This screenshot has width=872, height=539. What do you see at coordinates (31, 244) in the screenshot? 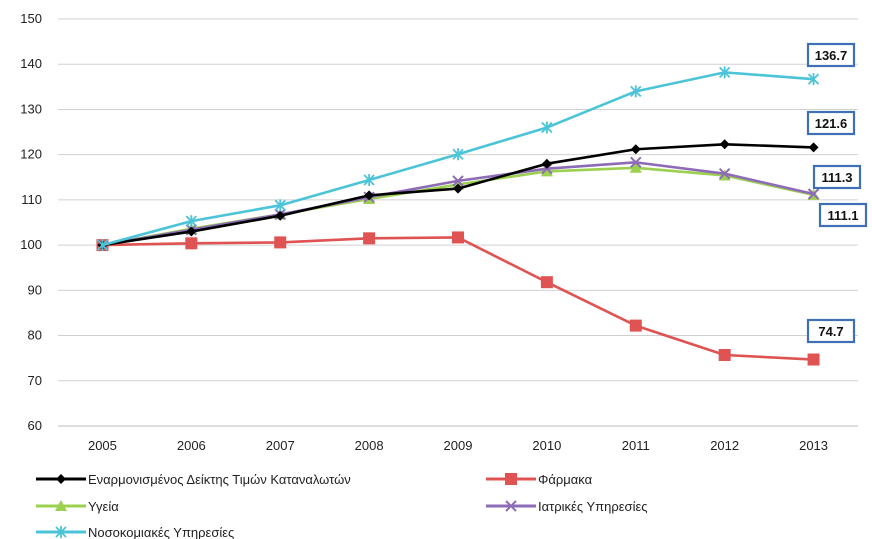
I see `y-tick-label: 100` at bounding box center [31, 244].